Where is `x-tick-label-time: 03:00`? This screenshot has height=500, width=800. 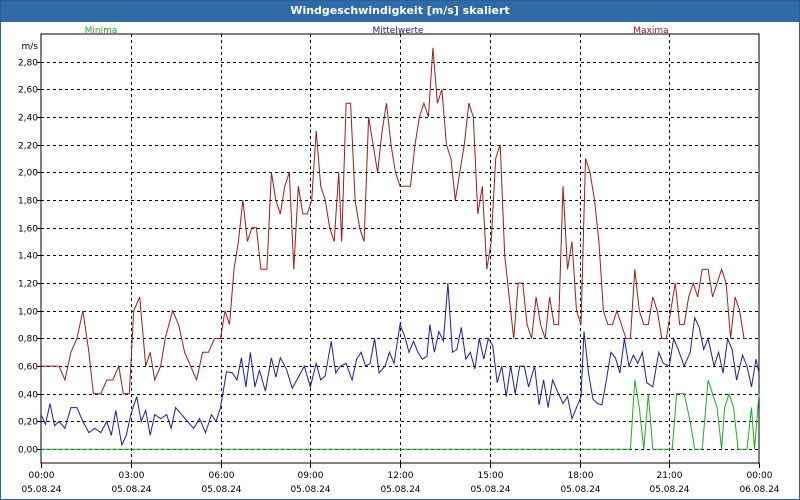 x-tick-label-time: 03:00 is located at coordinates (132, 476).